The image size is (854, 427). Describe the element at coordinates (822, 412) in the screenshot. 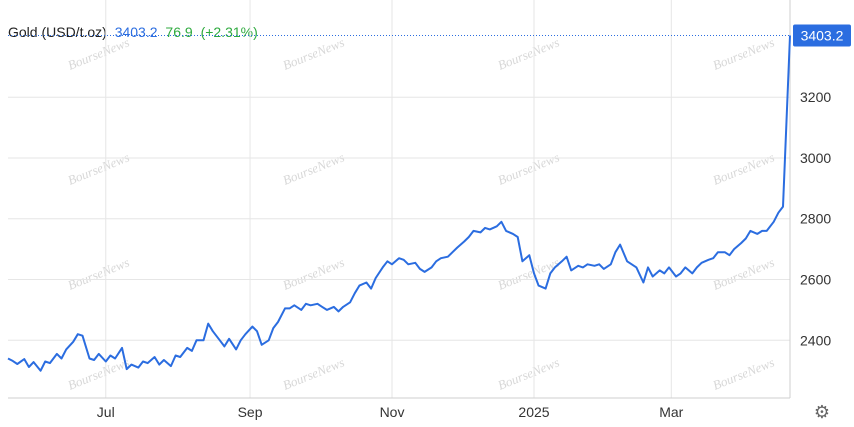

I see `gear-icon: ⚙` at that location.